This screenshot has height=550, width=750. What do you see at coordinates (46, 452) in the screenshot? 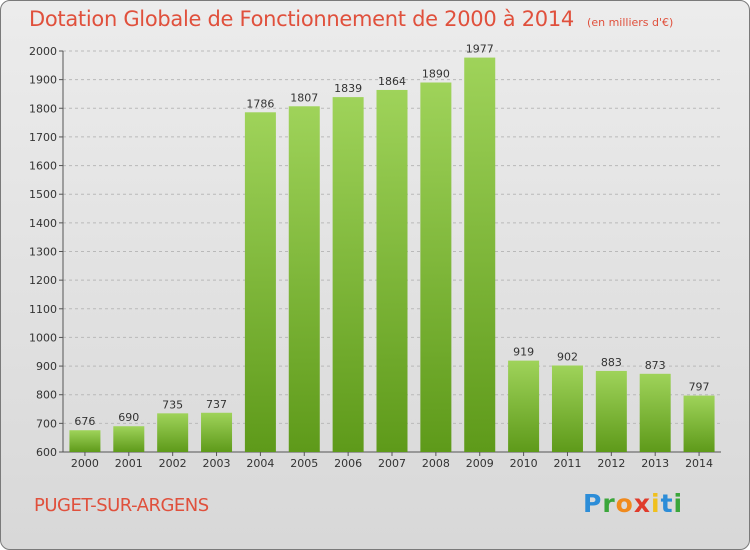
I see `y-tick-label: 600` at bounding box center [46, 452].